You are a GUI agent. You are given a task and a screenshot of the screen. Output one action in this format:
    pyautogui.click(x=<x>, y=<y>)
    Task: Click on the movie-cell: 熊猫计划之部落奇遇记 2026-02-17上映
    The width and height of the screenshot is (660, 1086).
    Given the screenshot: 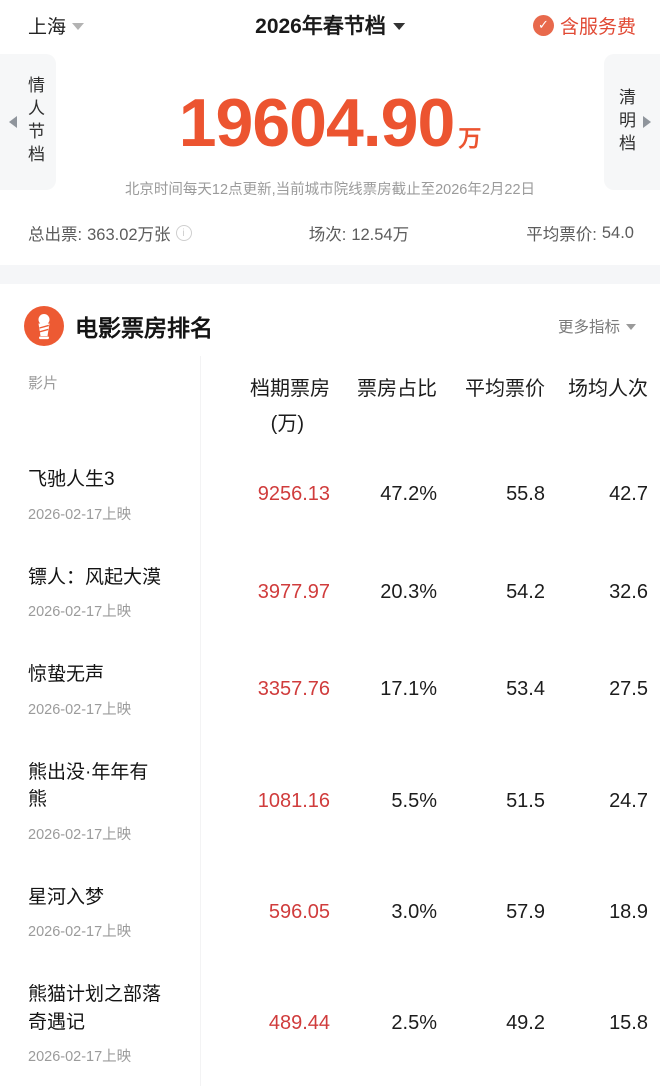 What is the action you would take?
    pyautogui.click(x=100, y=1023)
    